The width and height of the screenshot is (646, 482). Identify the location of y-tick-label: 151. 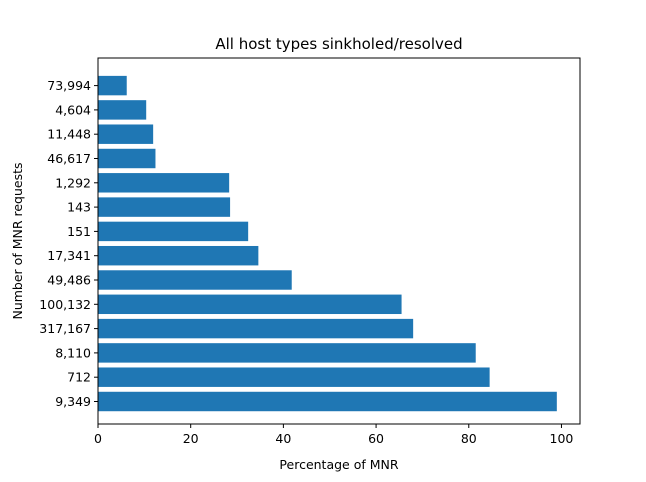
(79, 231).